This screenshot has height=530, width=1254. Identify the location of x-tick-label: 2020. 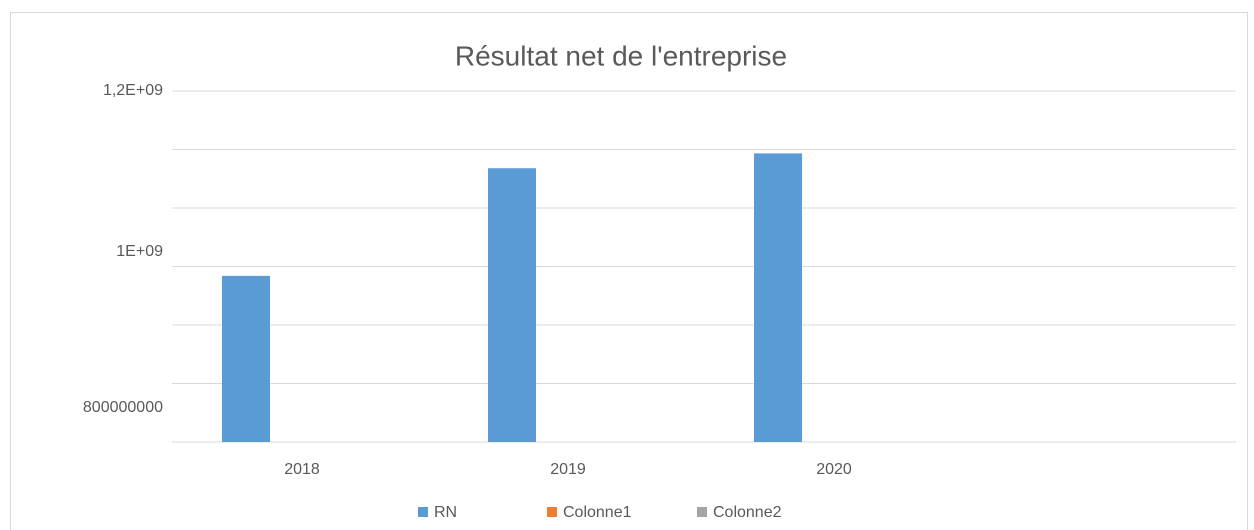
(834, 469).